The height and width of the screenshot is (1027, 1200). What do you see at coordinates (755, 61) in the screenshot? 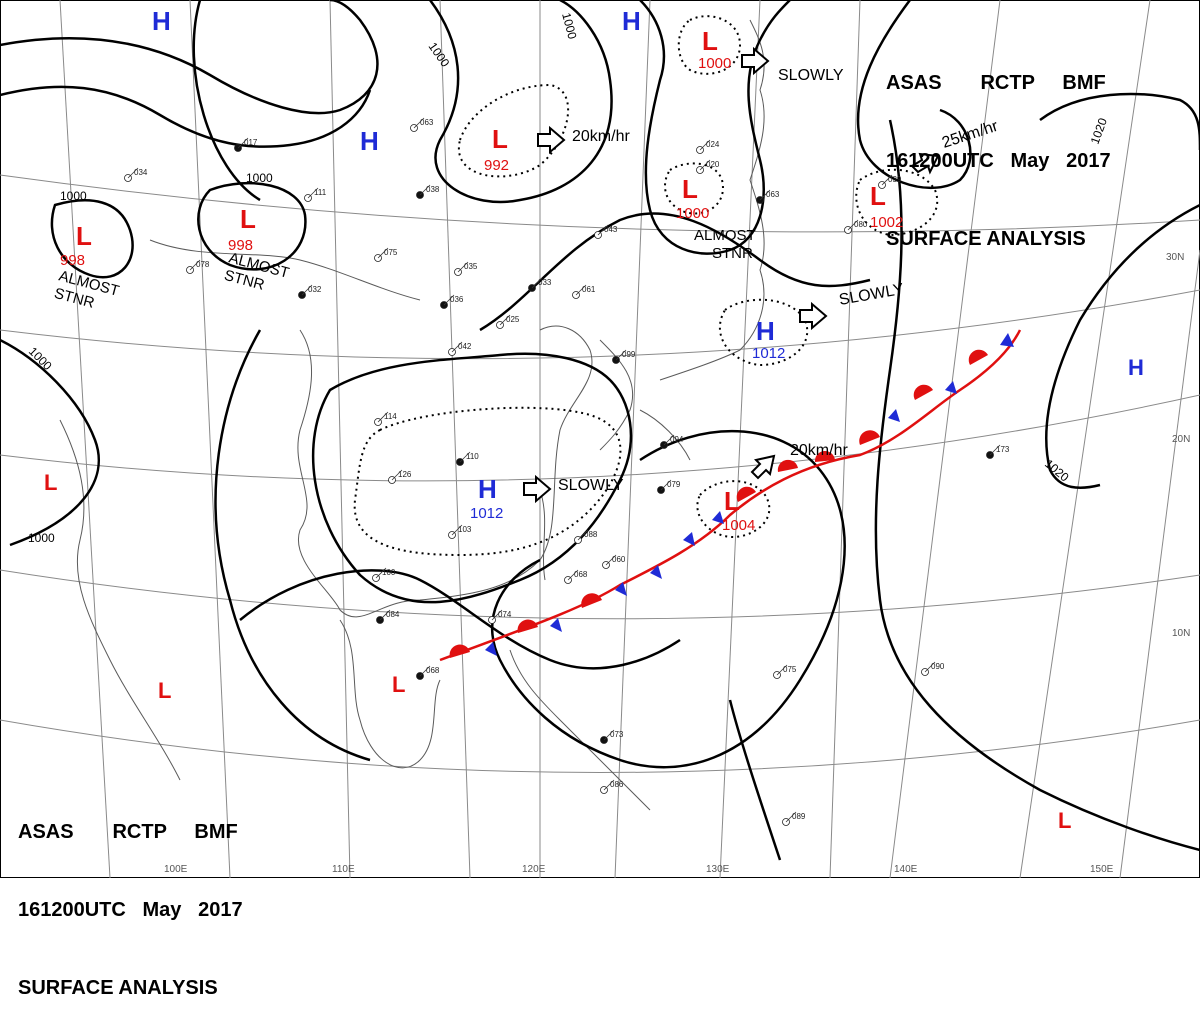
I see `arrow-1000-north` at bounding box center [755, 61].